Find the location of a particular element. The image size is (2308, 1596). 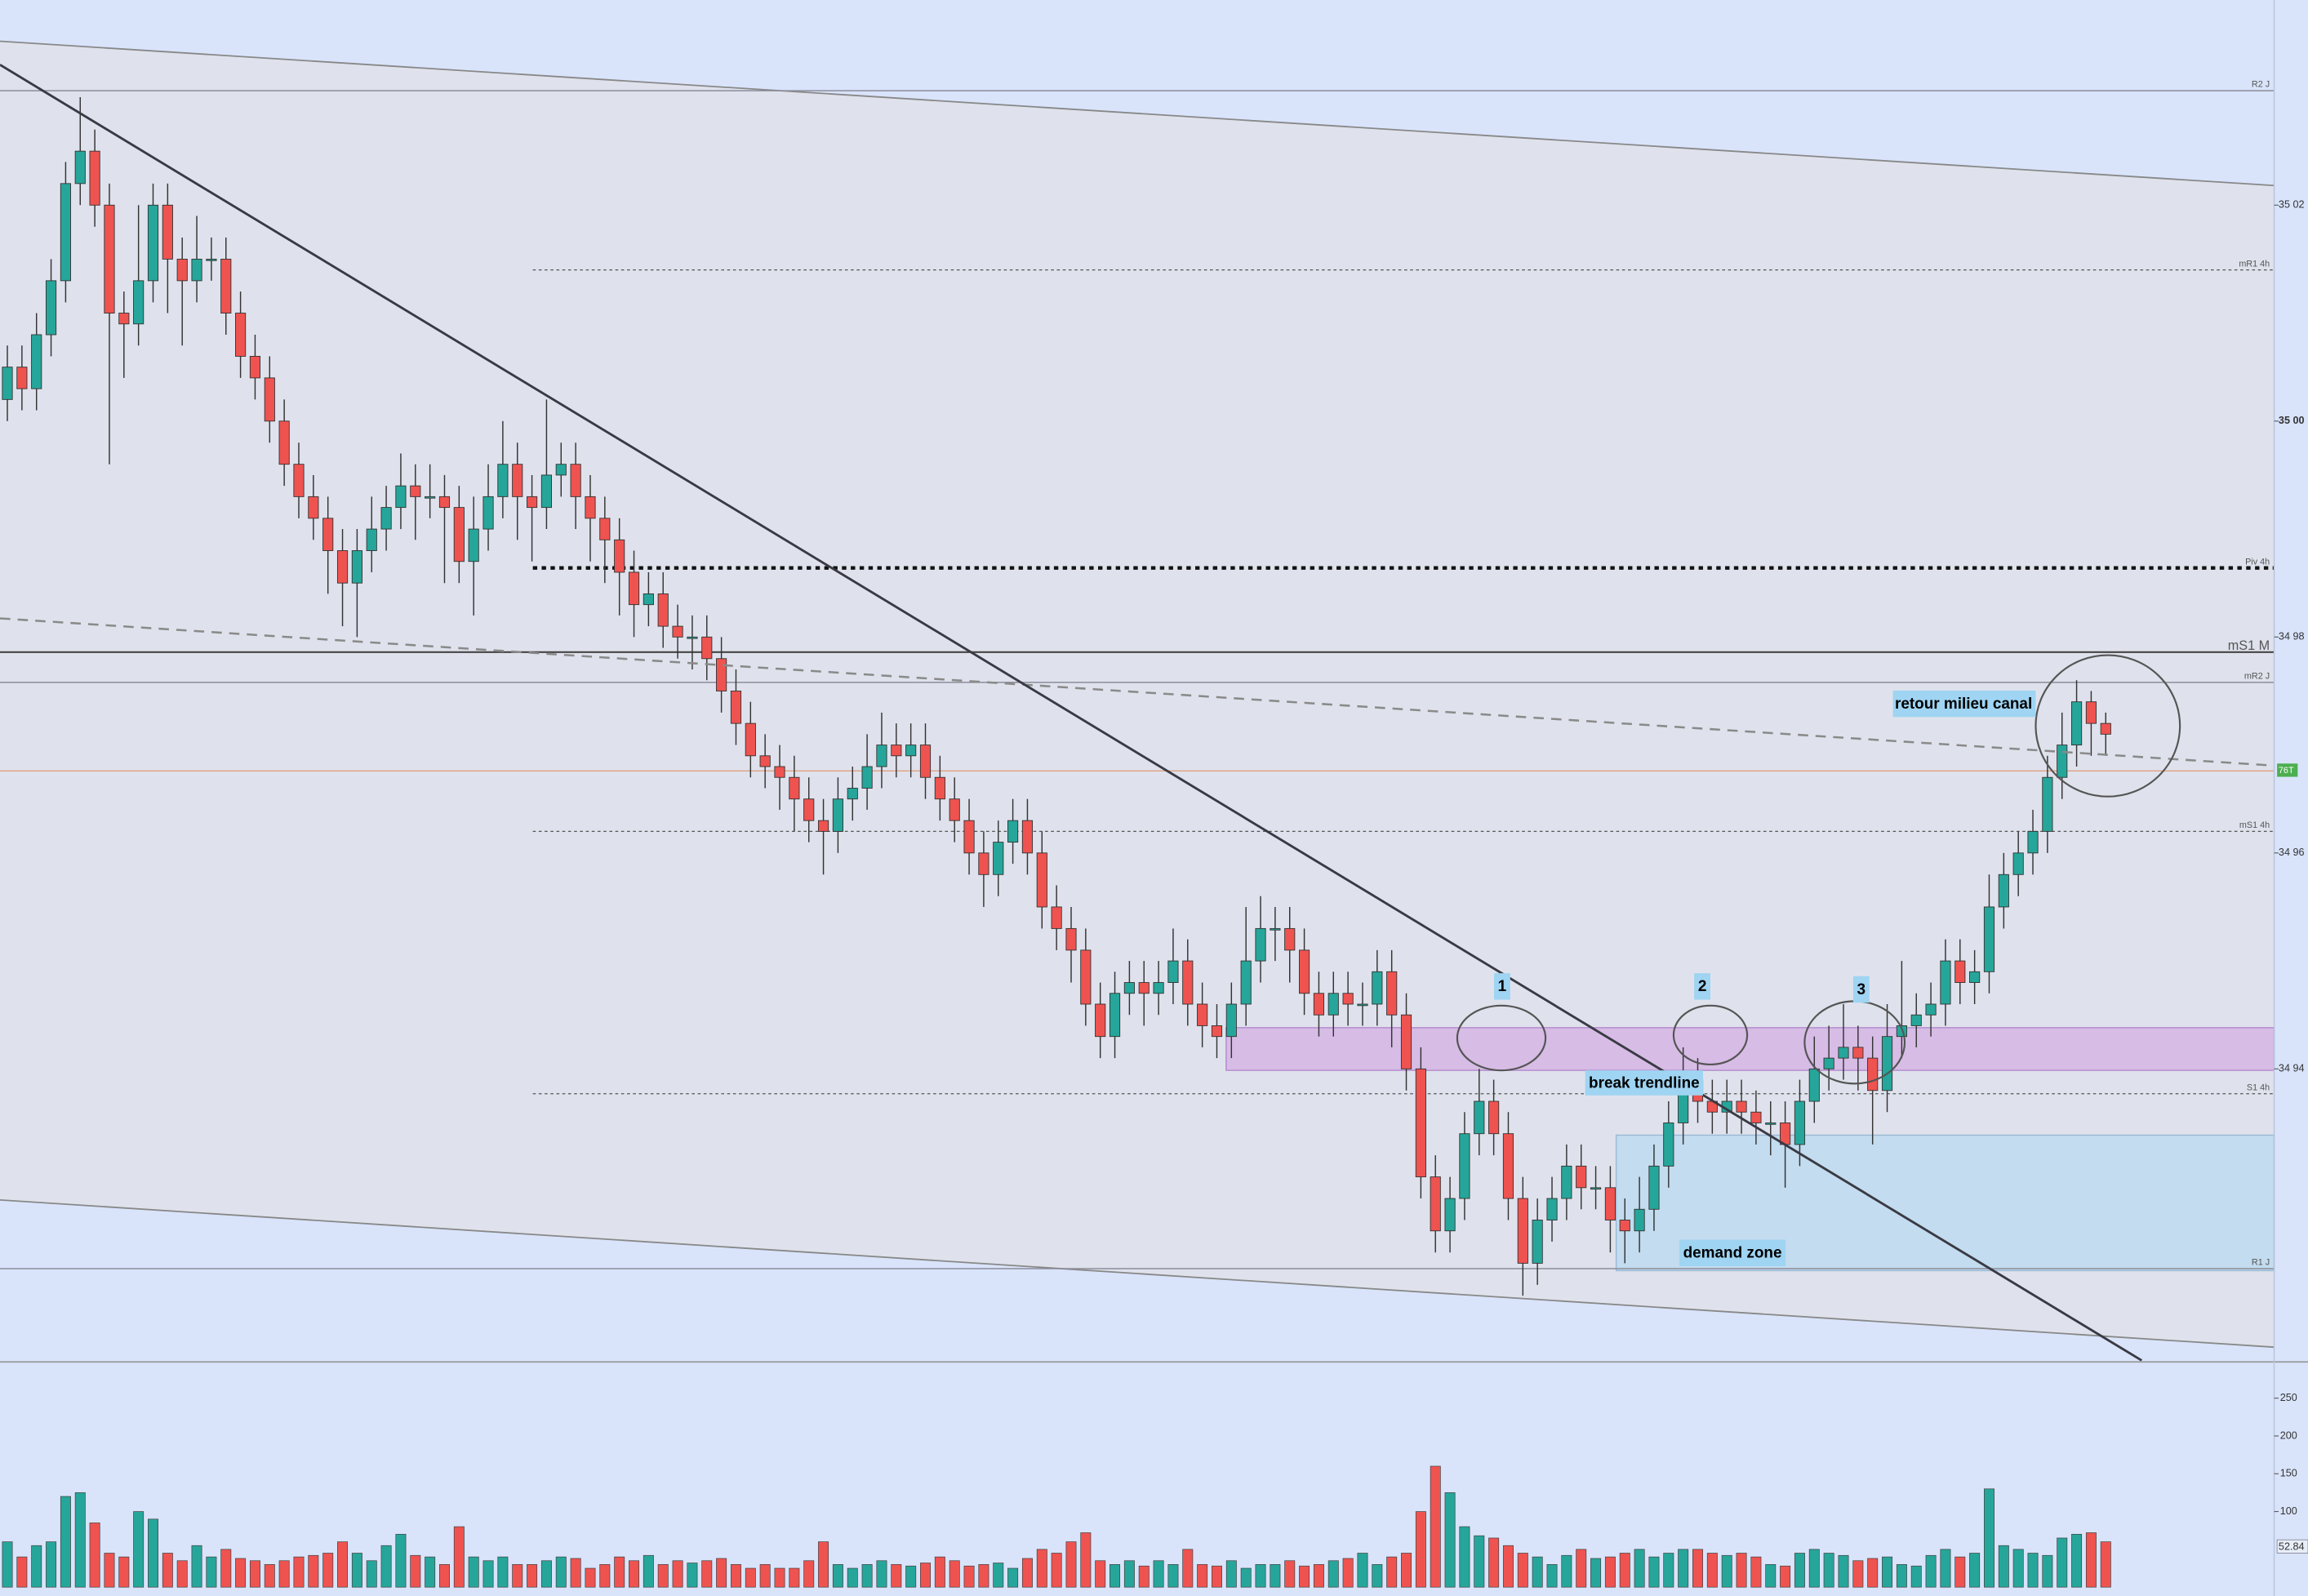

price-axis: 35 02 35 00 34 98 34 96 34 94 76T is located at coordinates (2289, 636).